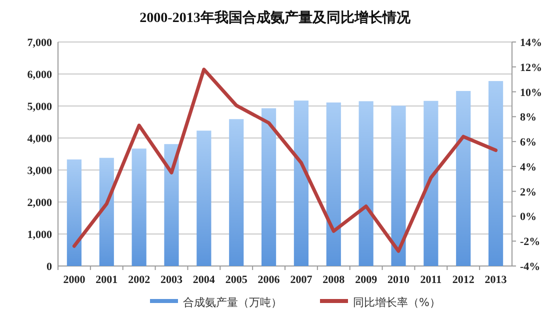  I want to click on x-tick-label: 2008, so click(334, 280).